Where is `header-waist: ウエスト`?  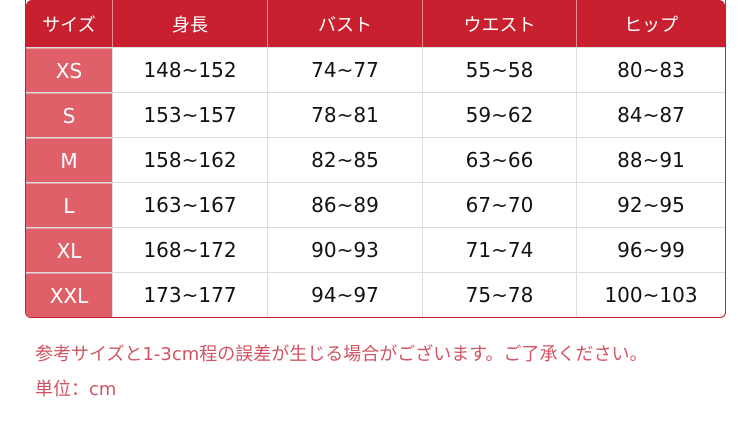 header-waist: ウエスト is located at coordinates (499, 23).